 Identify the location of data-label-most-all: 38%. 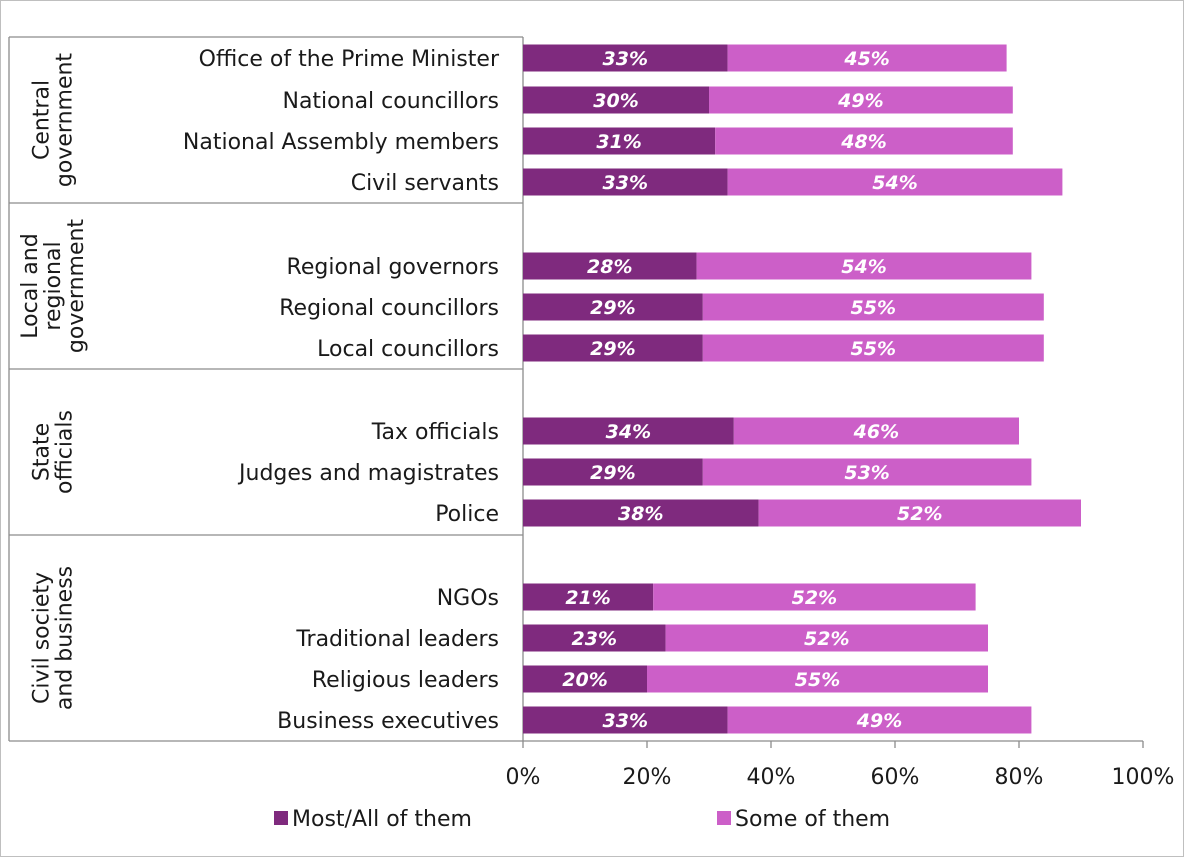
(640, 514).